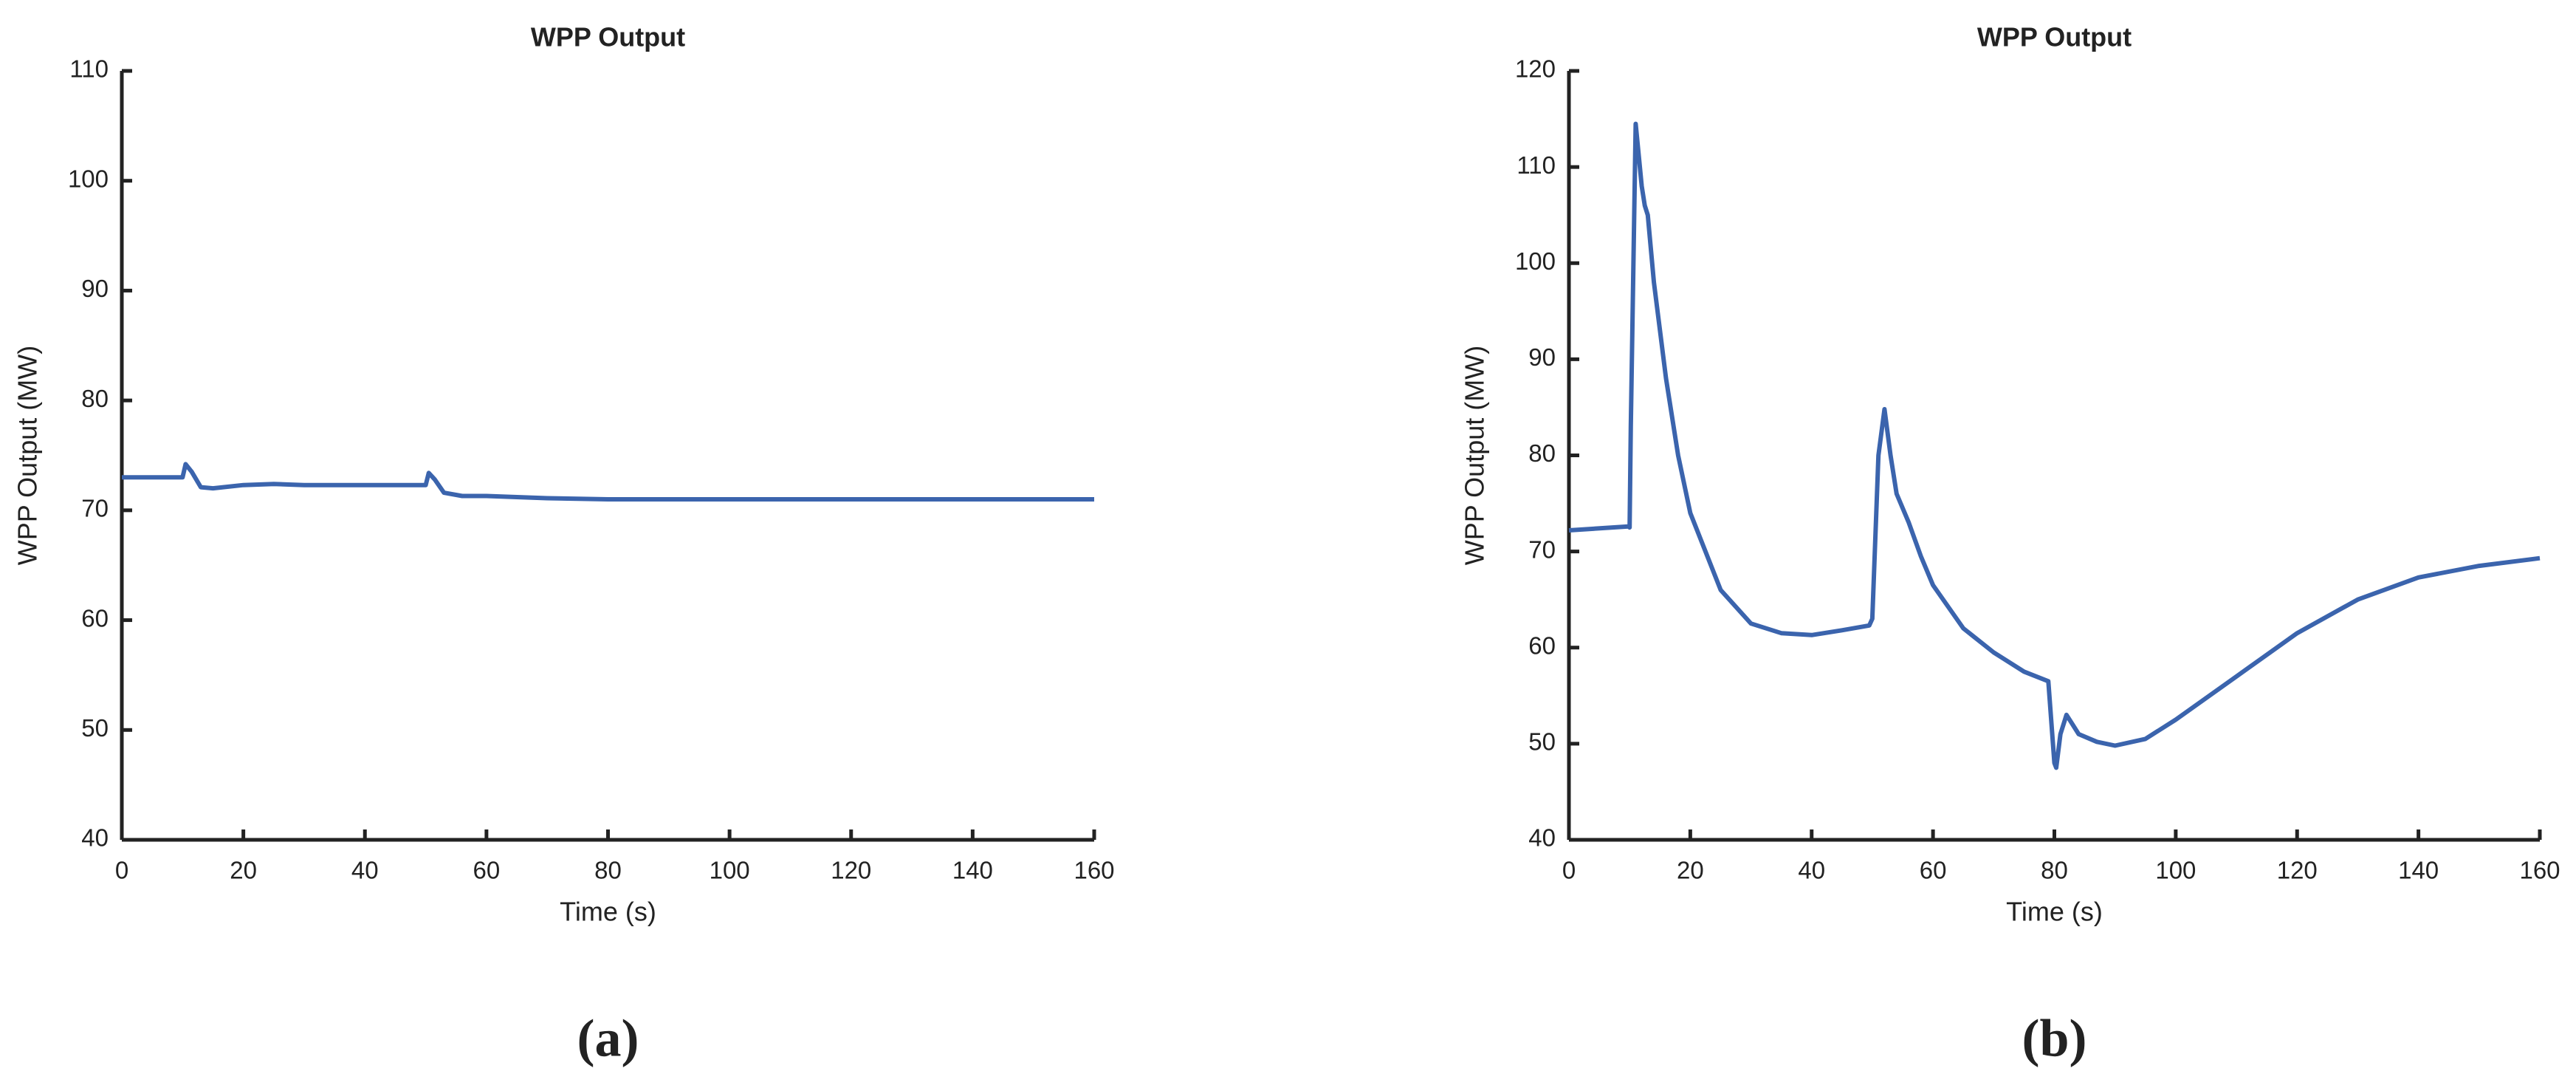  What do you see at coordinates (608, 1038) in the screenshot?
I see `caption: (a)` at bounding box center [608, 1038].